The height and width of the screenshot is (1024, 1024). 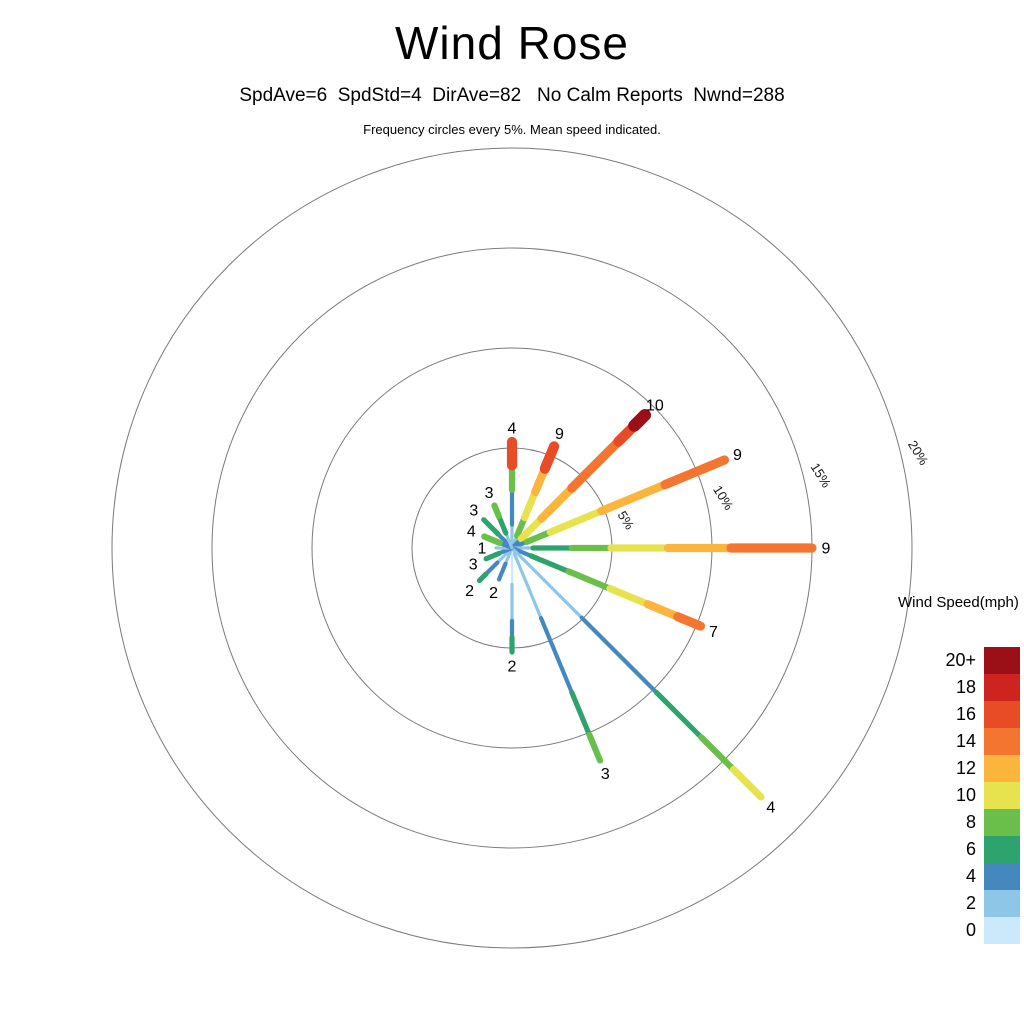 I want to click on legend-label: 12, so click(x=965, y=768).